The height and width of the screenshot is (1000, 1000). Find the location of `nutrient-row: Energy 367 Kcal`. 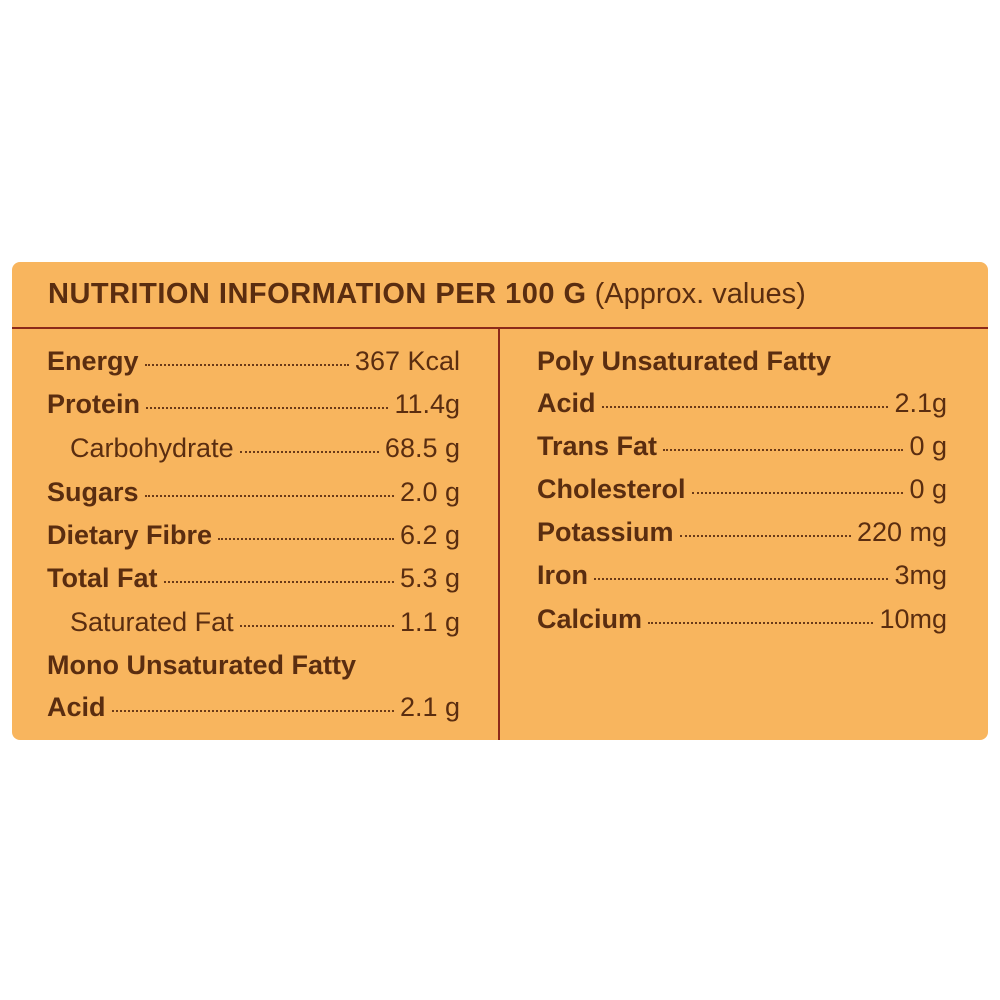

nutrient-row: Energy 367 Kcal is located at coordinates (253, 364).